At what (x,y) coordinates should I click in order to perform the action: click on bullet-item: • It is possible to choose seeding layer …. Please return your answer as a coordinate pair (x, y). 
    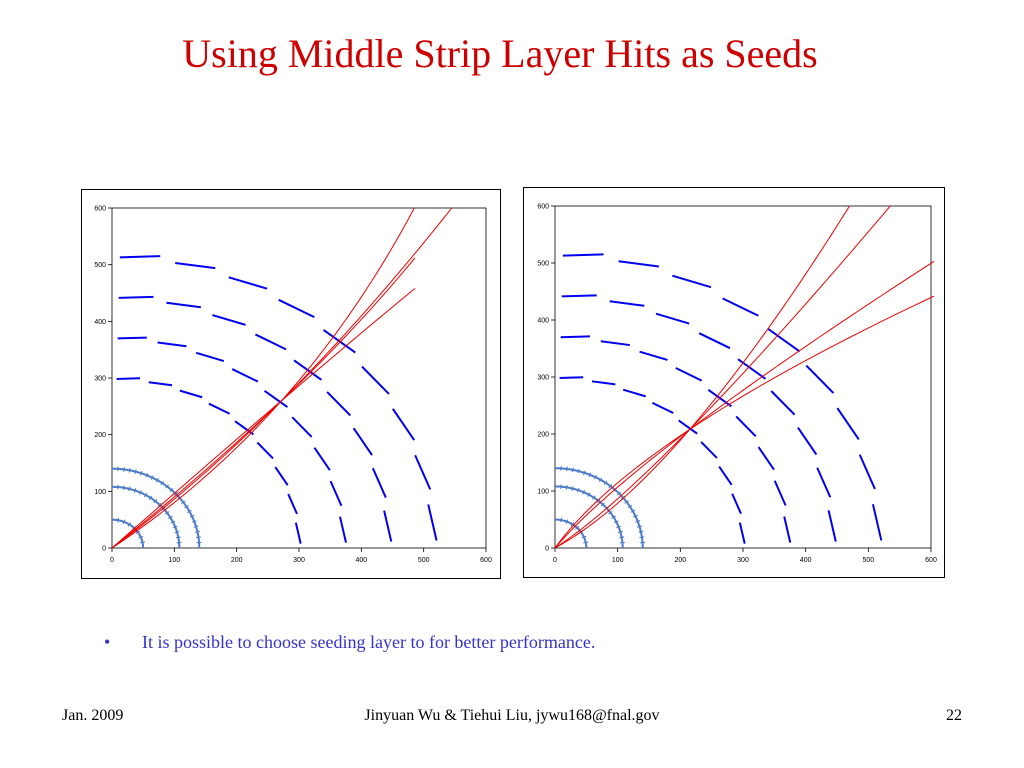
    Looking at the image, I should click on (349, 642).